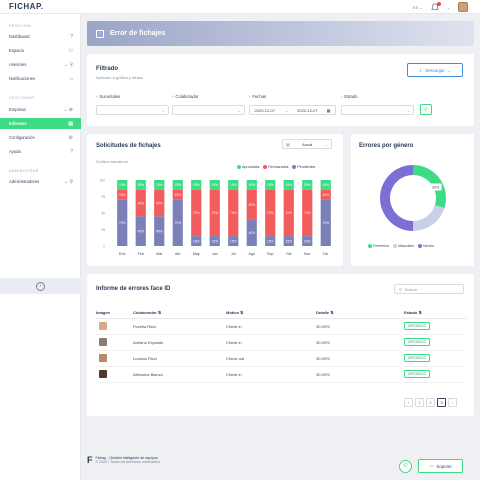 This screenshot has width=480, height=480. Describe the element at coordinates (271, 342) in the screenshot. I see `row-motivo: Check in` at that location.